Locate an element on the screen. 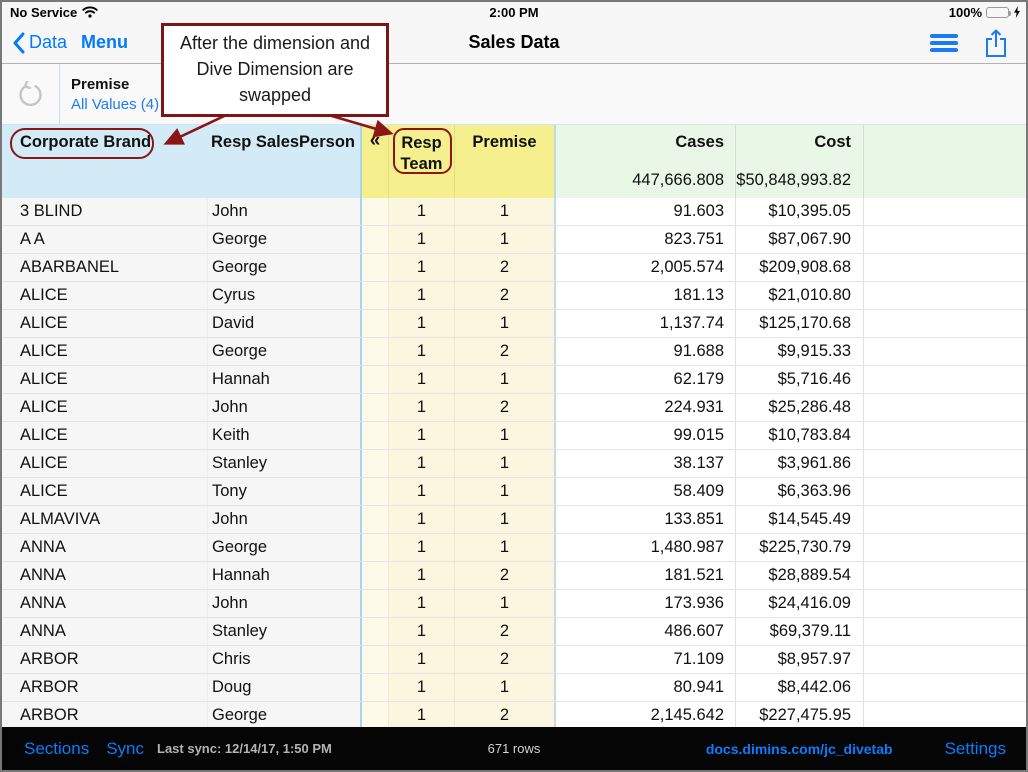  cell-cost: $69,379.11 is located at coordinates (799, 631).